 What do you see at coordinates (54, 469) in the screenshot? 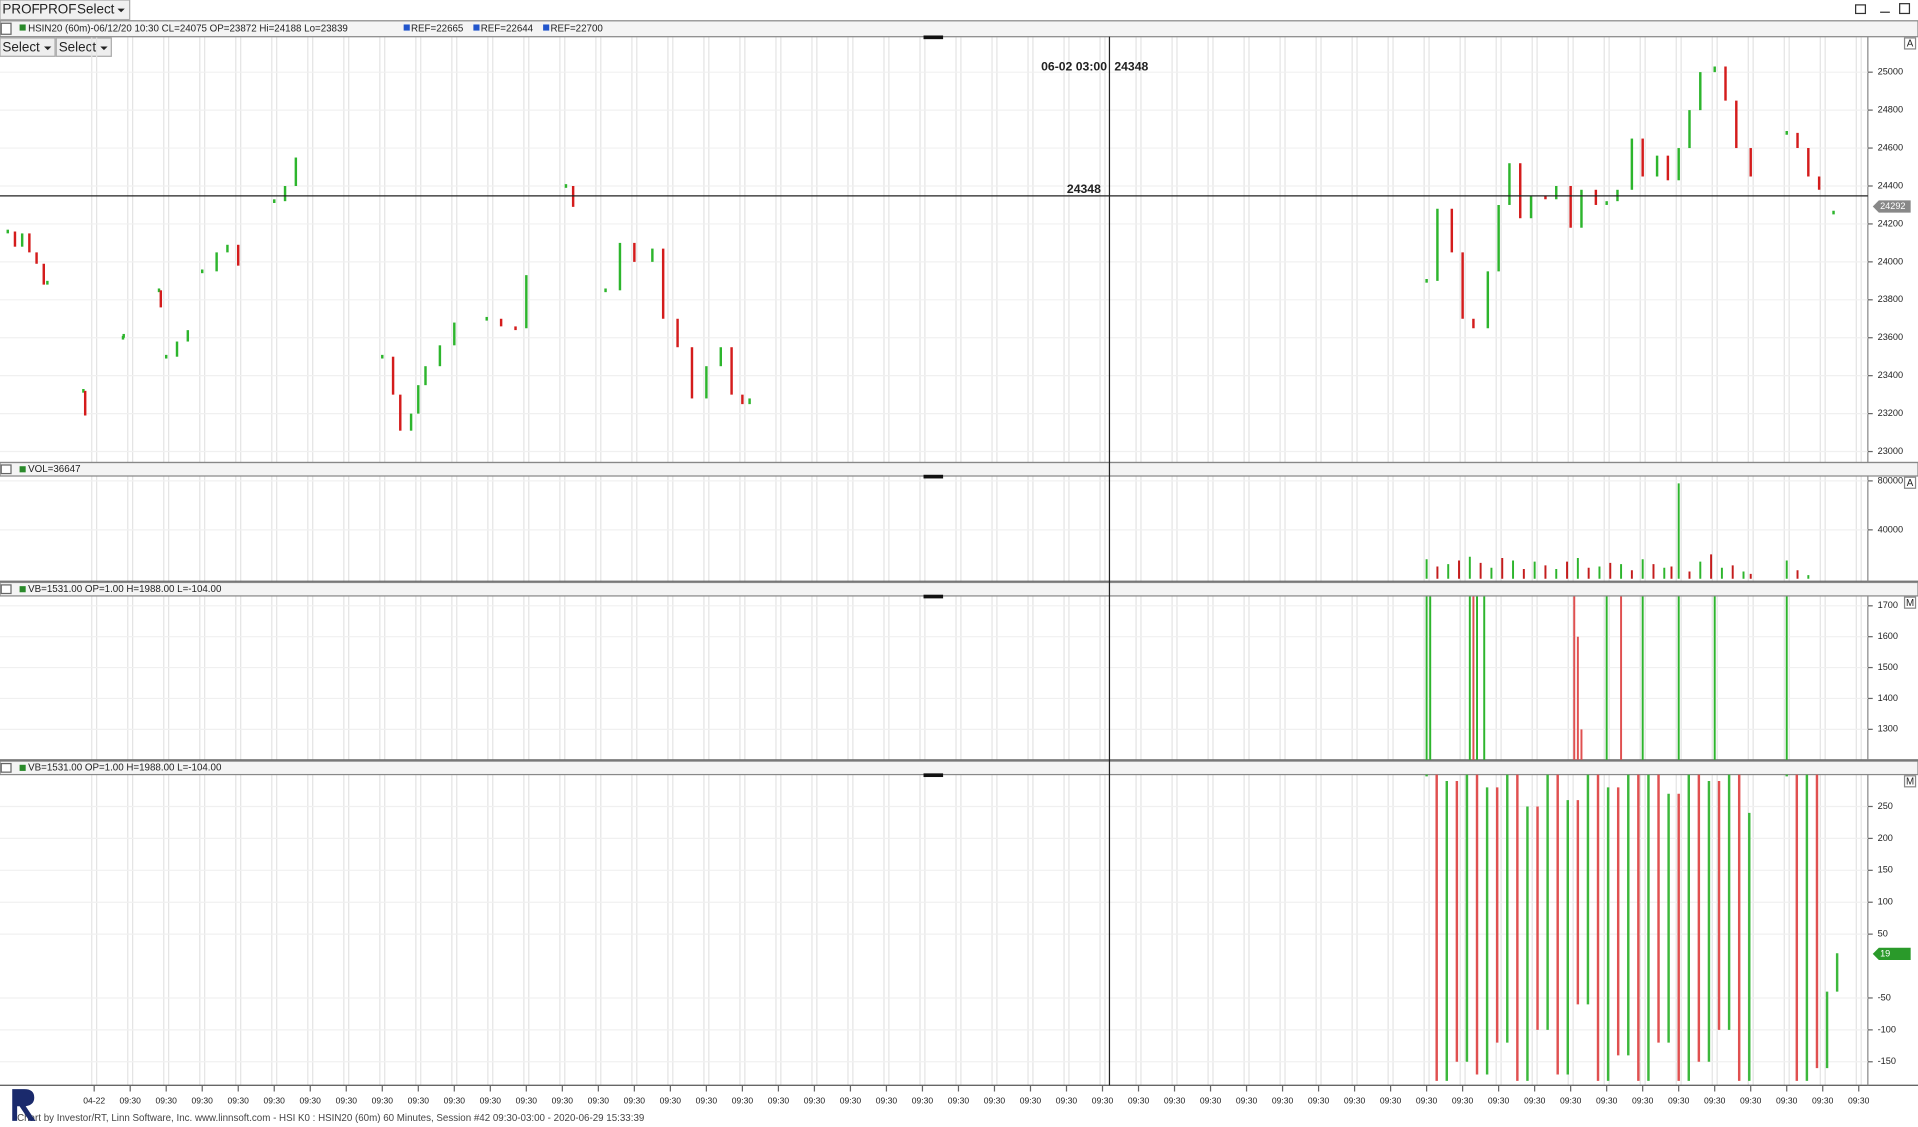
I see `pane-title: VOL=36647` at bounding box center [54, 469].